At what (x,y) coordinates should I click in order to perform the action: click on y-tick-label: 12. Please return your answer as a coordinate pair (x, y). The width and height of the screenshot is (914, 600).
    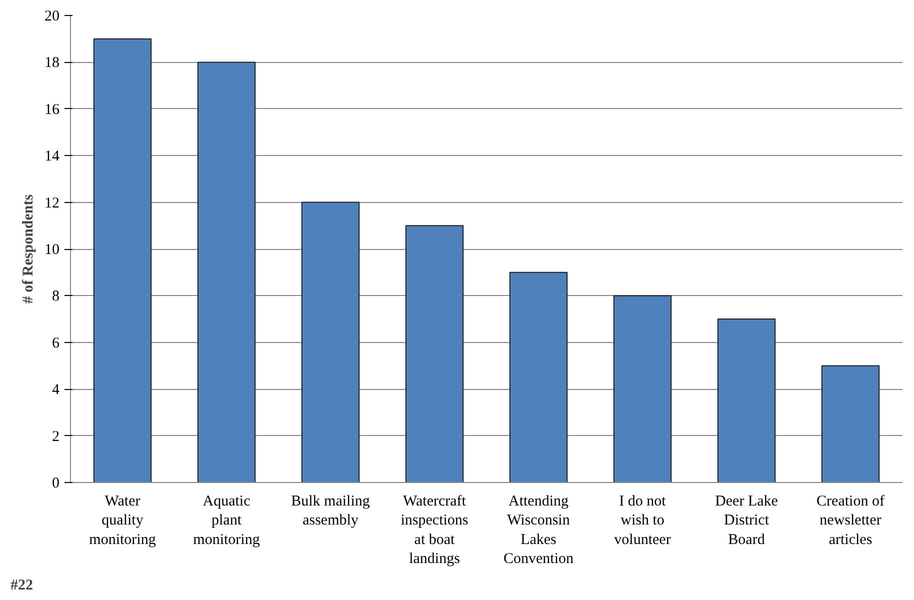
    Looking at the image, I should click on (52, 203).